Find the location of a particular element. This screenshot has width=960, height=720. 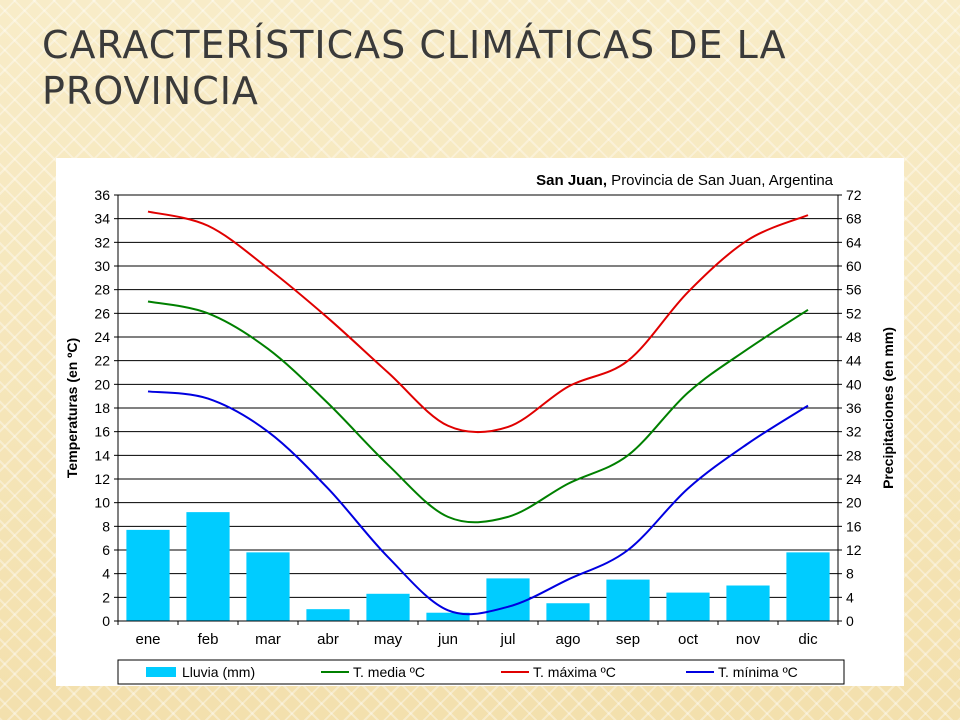

rain-bar-jun is located at coordinates (448, 616).